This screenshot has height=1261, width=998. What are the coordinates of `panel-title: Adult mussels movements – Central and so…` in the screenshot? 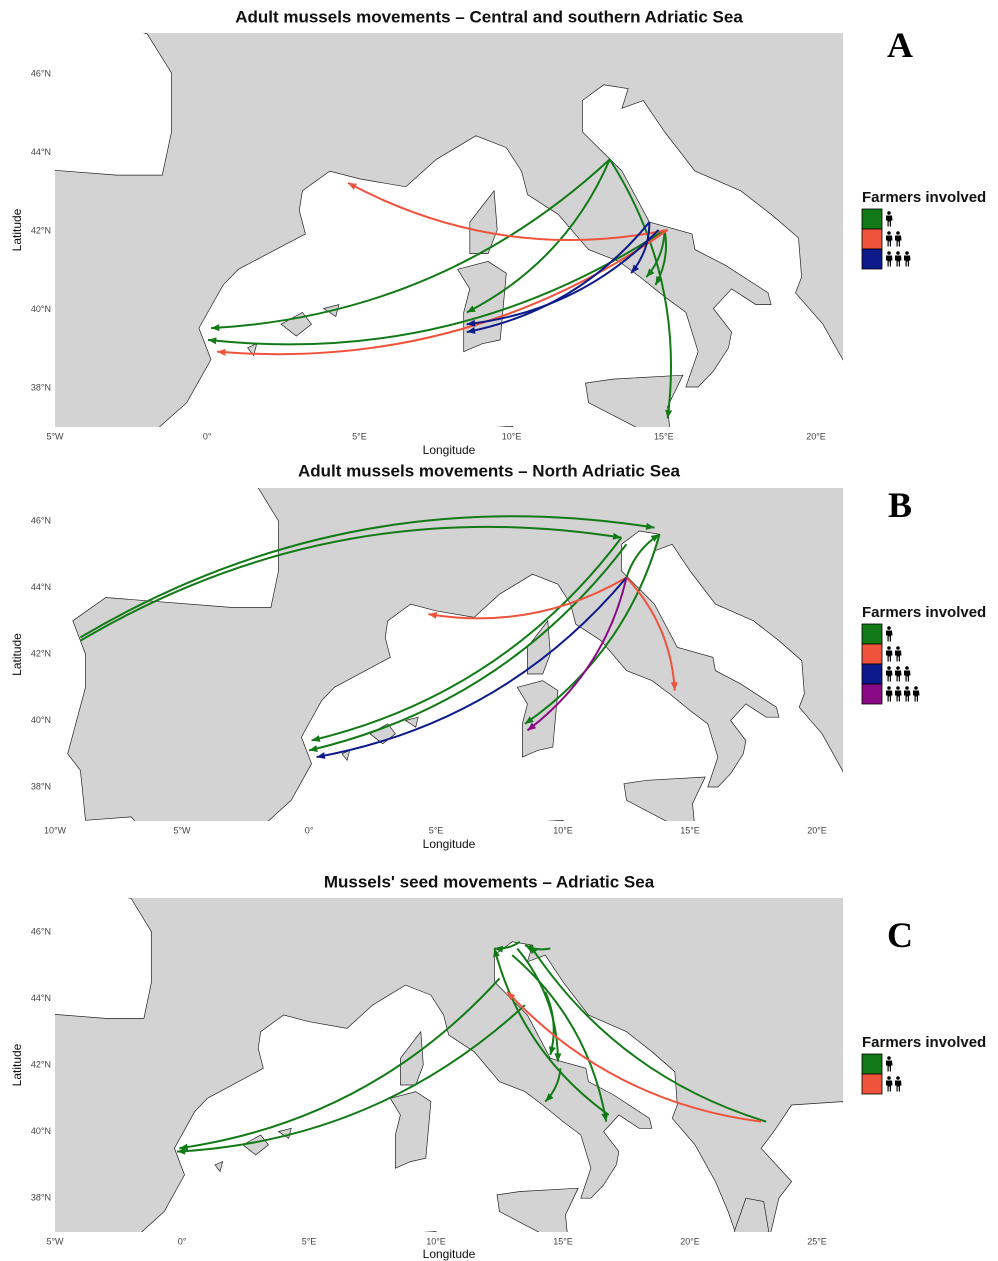 It's located at (489, 16).